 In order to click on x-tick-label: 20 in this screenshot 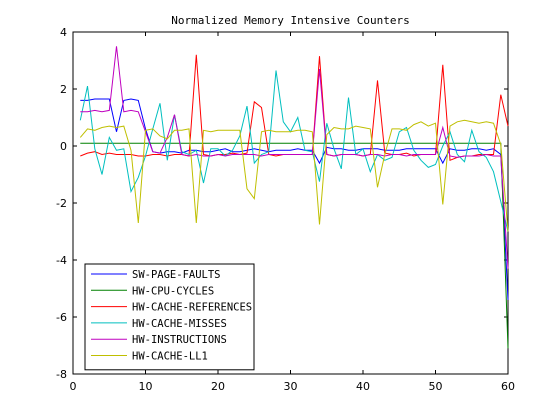, I will do `click(218, 386)`.